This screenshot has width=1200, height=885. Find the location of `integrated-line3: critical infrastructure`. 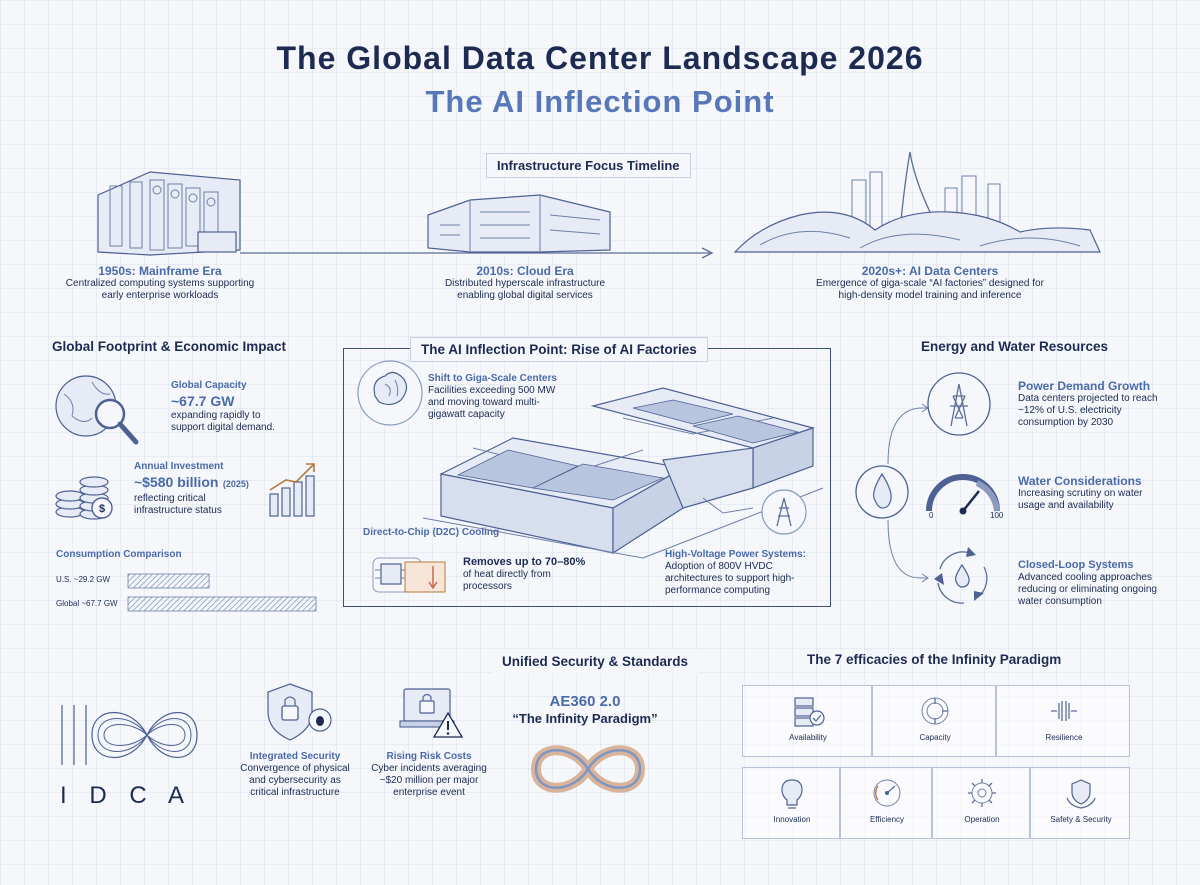

integrated-line3: critical infrastructure is located at coordinates (295, 792).